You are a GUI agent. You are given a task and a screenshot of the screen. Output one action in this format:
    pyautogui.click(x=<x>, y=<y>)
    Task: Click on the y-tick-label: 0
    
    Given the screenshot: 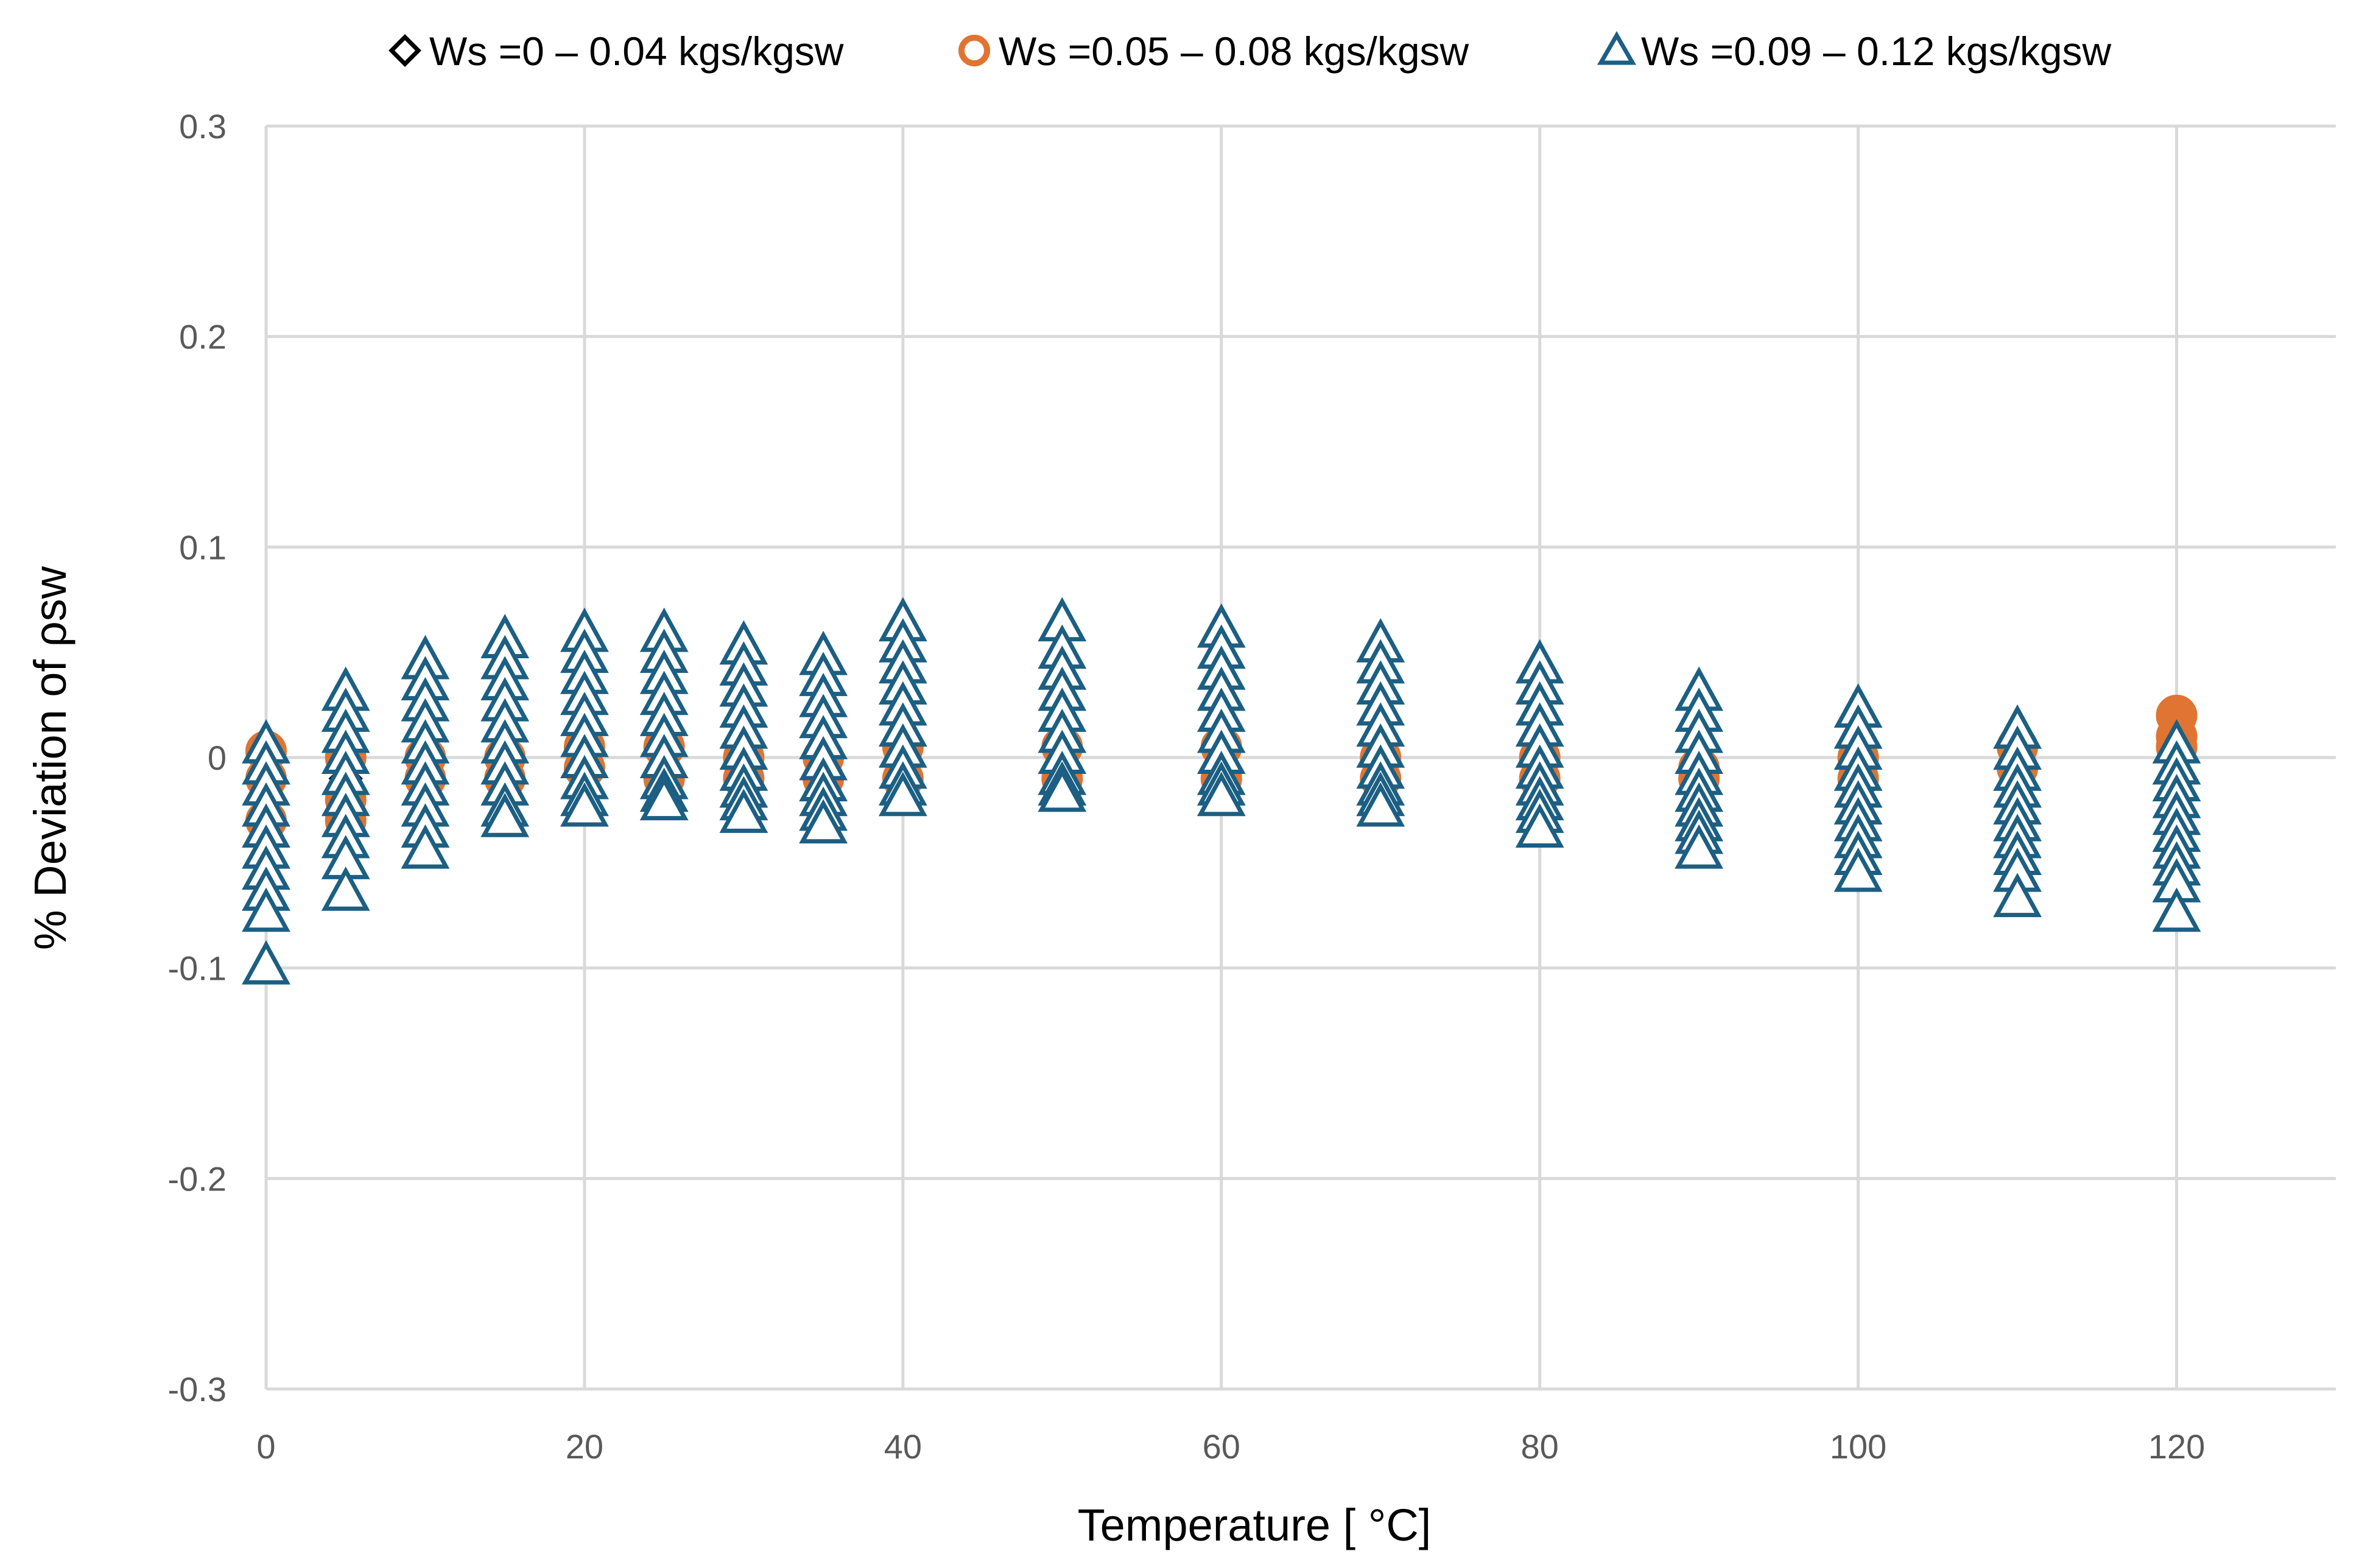 What is the action you would take?
    pyautogui.click(x=217, y=758)
    